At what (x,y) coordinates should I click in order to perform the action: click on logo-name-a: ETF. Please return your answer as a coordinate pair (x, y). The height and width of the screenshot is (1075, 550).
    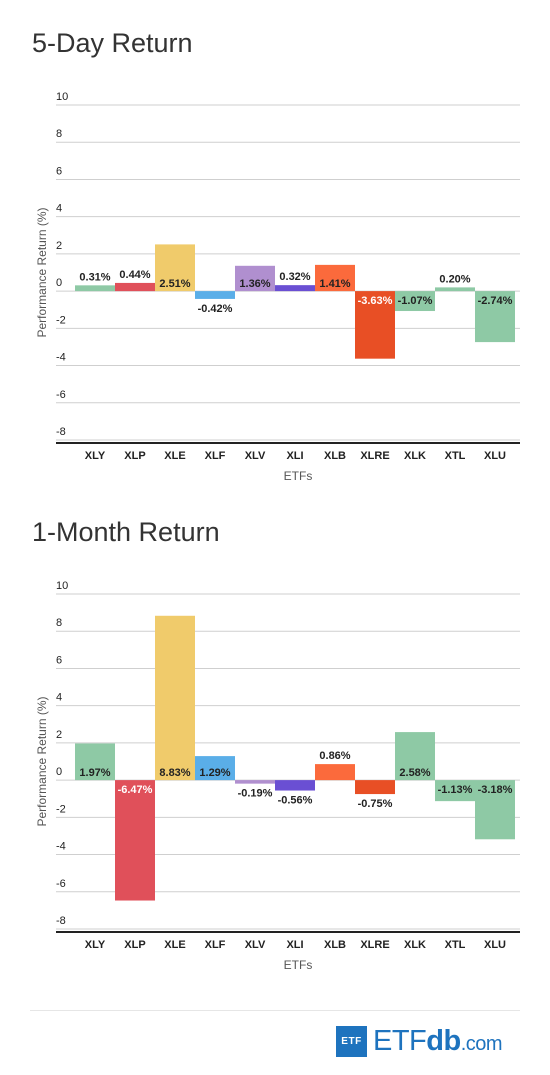
    Looking at the image, I should click on (400, 1040).